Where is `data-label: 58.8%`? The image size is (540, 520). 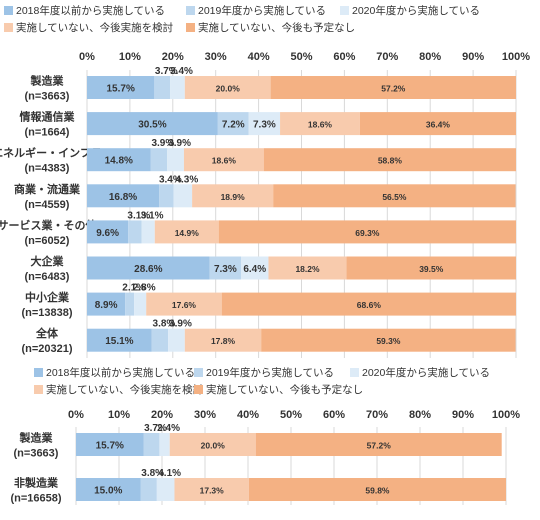 data-label: 58.8% is located at coordinates (390, 161).